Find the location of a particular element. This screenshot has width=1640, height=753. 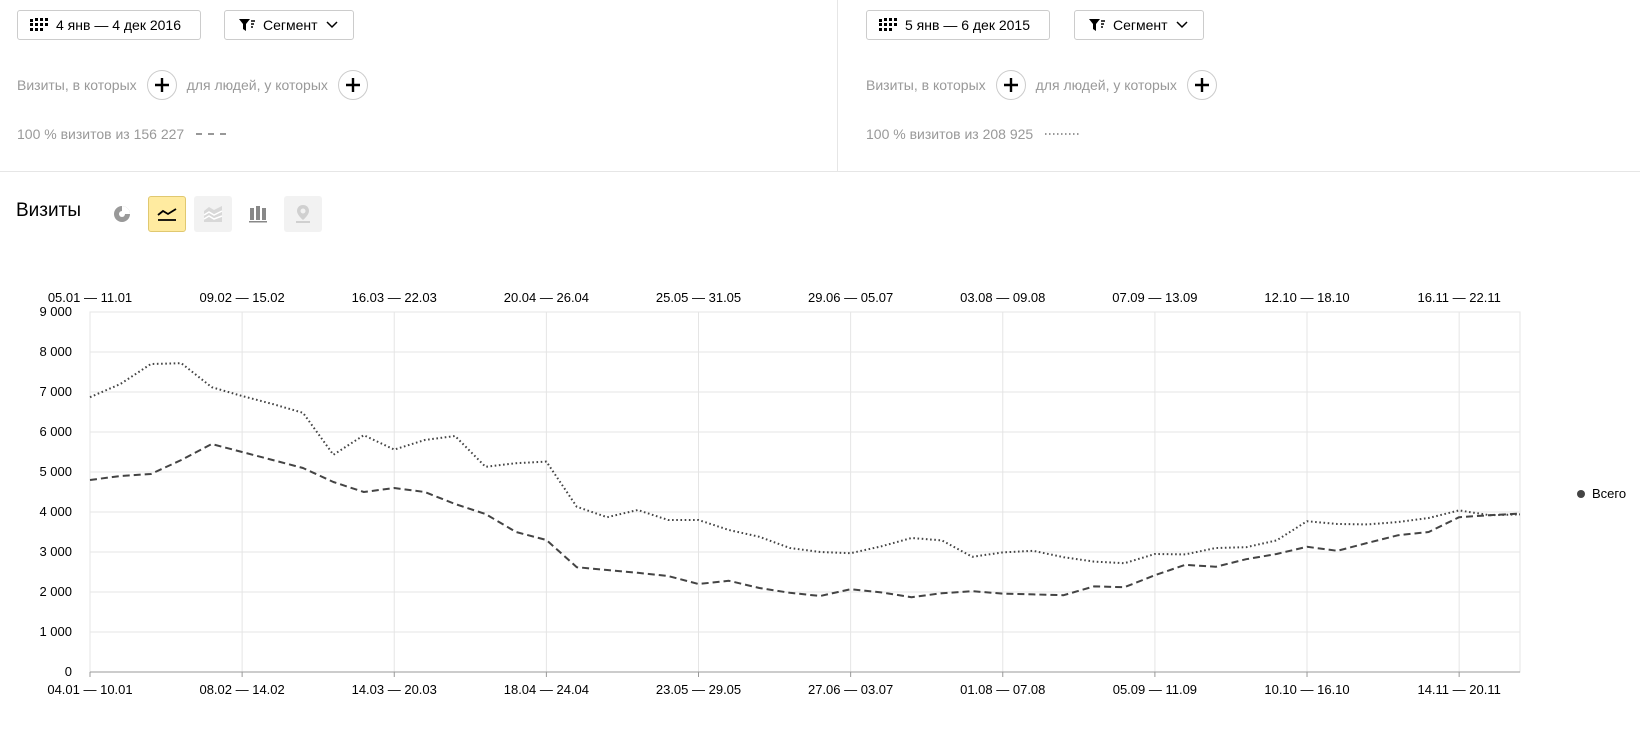

pie-chart-view-button is located at coordinates (122, 214).